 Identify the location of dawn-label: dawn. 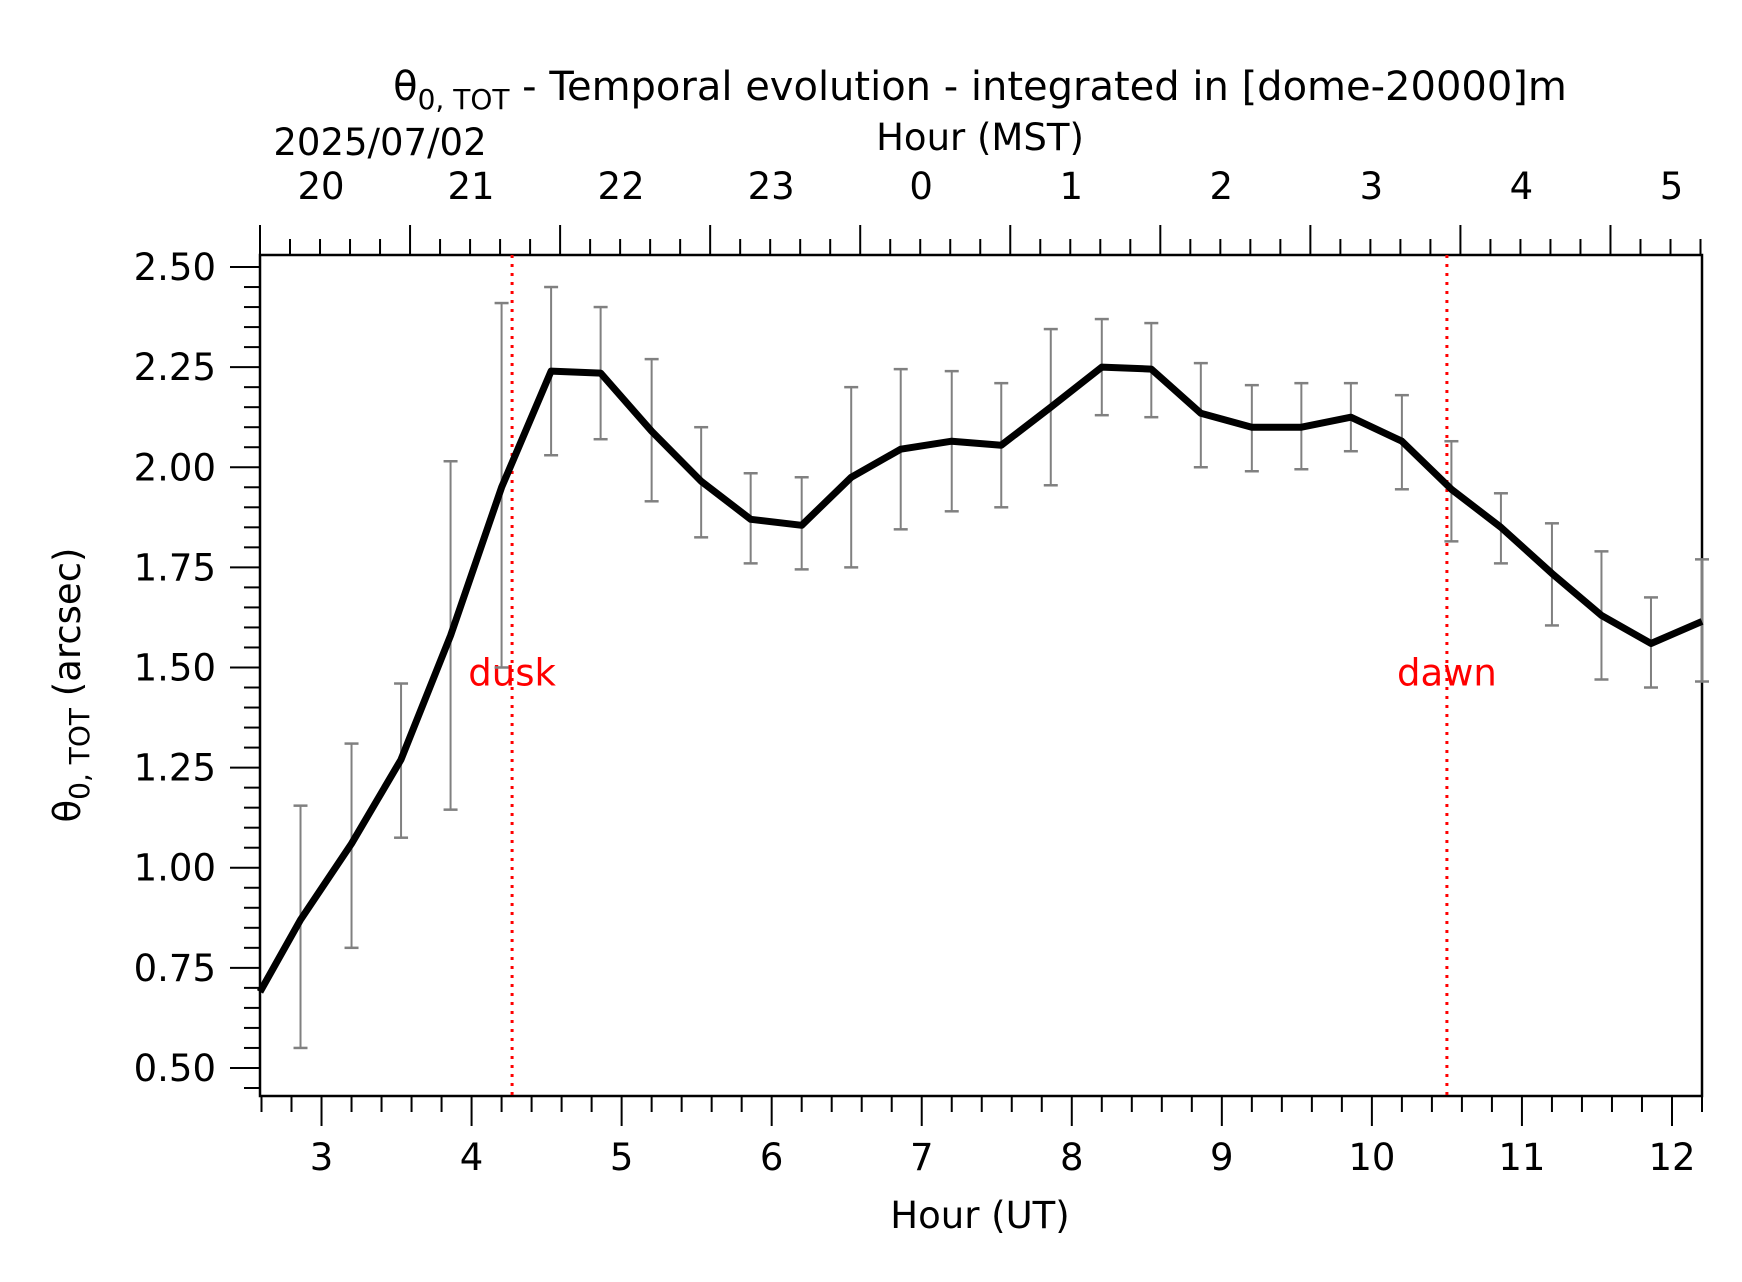
(1447, 673).